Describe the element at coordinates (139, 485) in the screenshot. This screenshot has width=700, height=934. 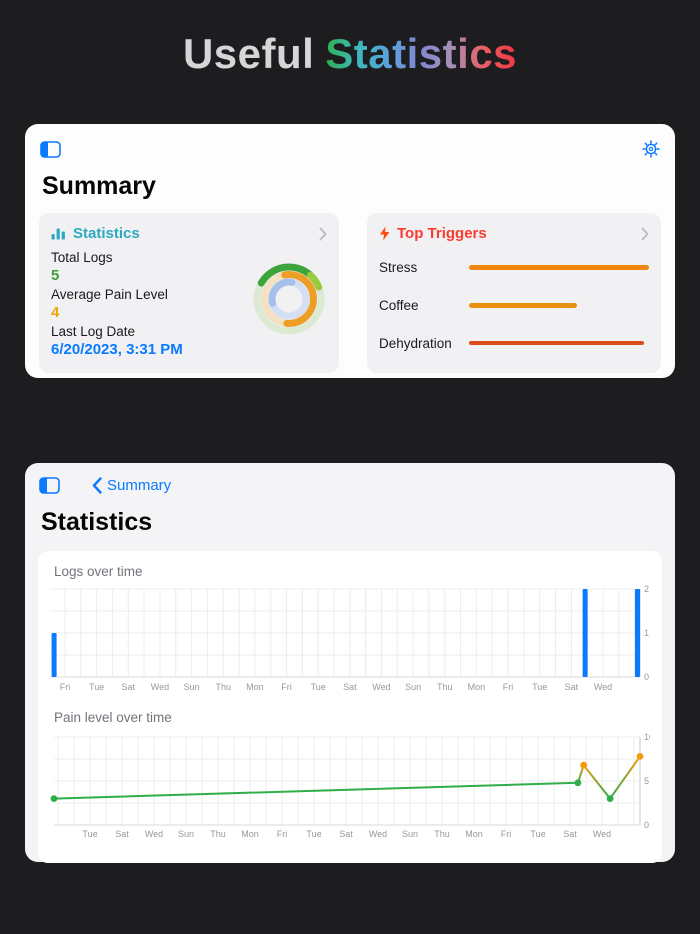
I see `back-button-label: Summary` at that location.